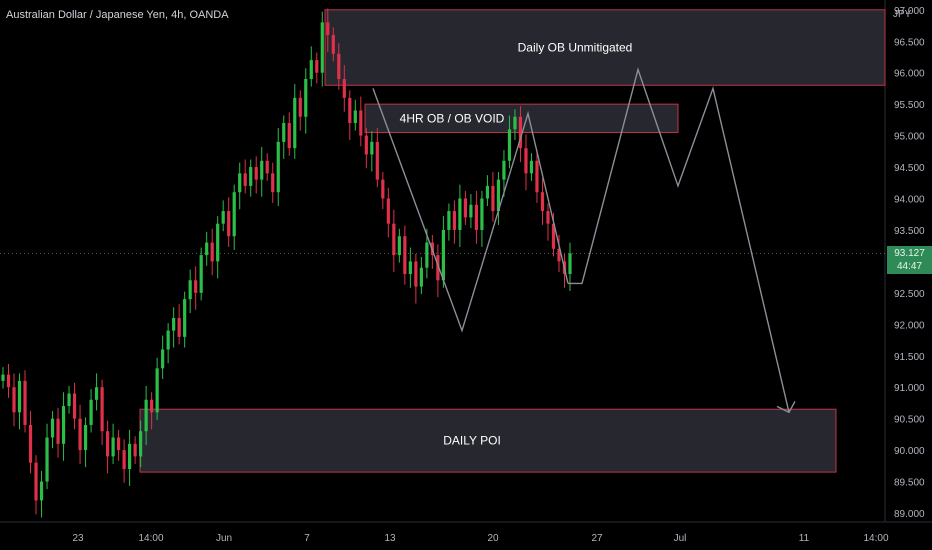 This screenshot has width=932, height=550. I want to click on projection-arrowhead, so click(786, 407).